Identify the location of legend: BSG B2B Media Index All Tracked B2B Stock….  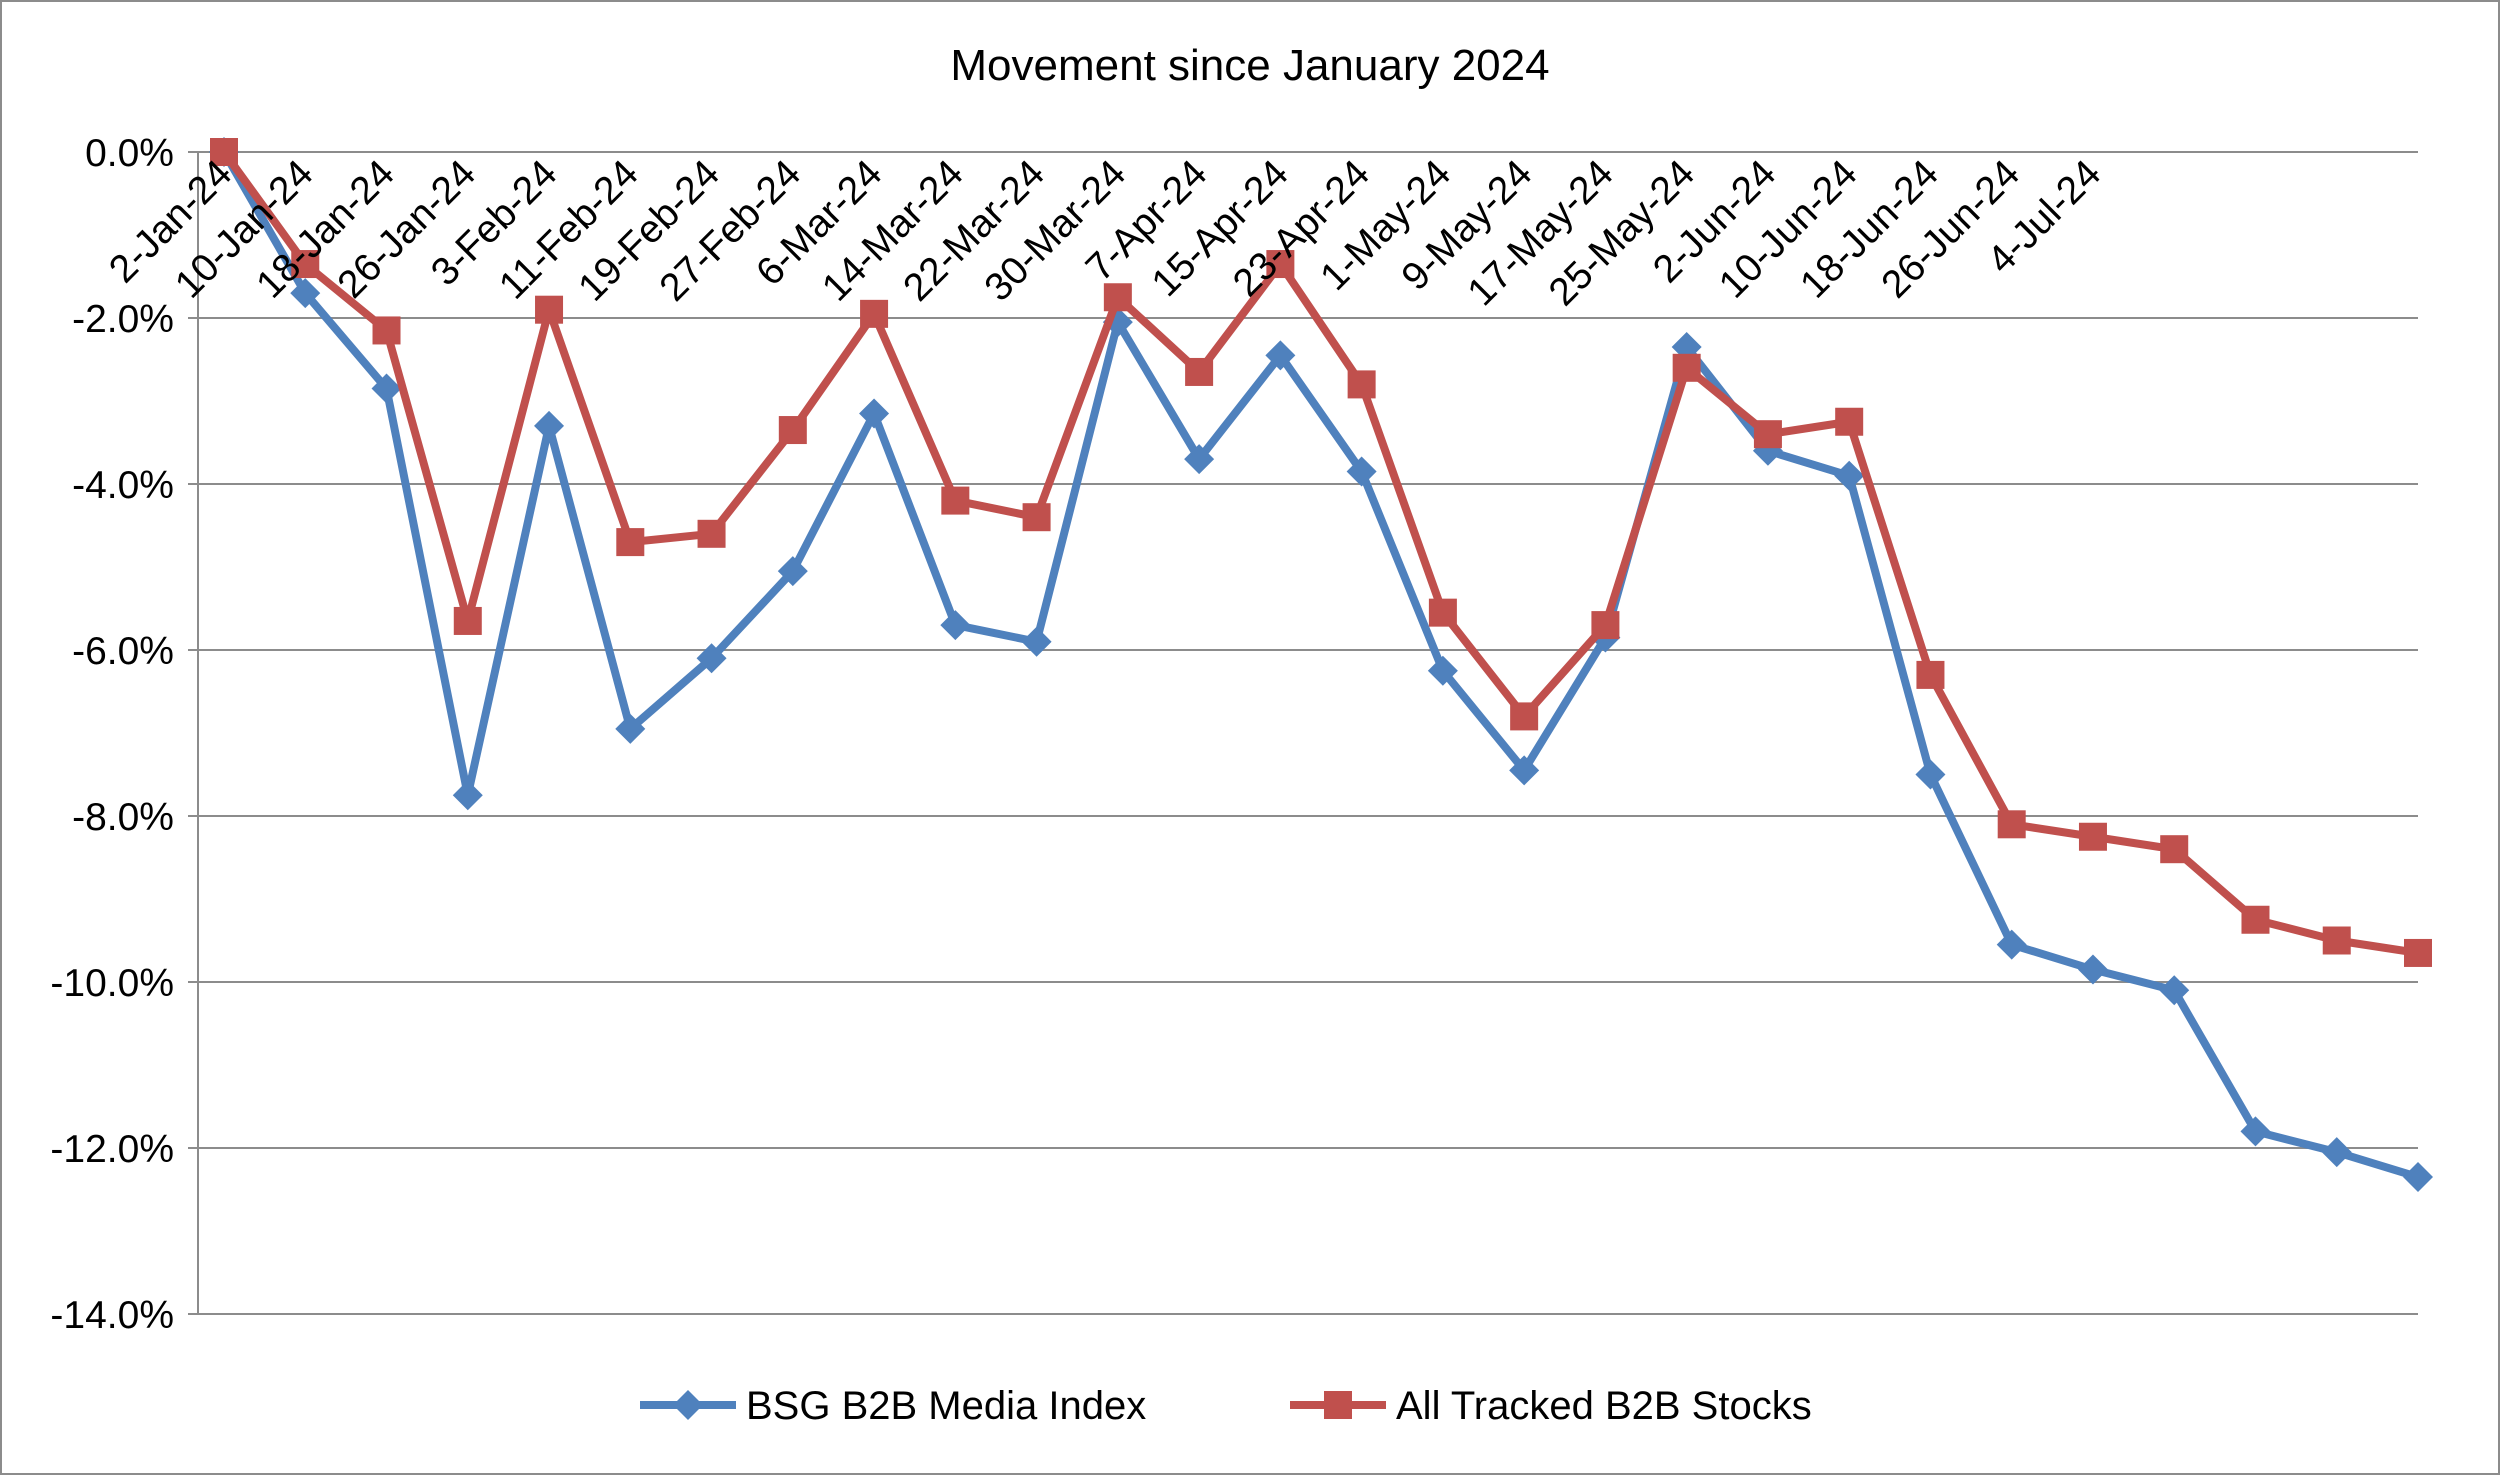
(1226, 1406).